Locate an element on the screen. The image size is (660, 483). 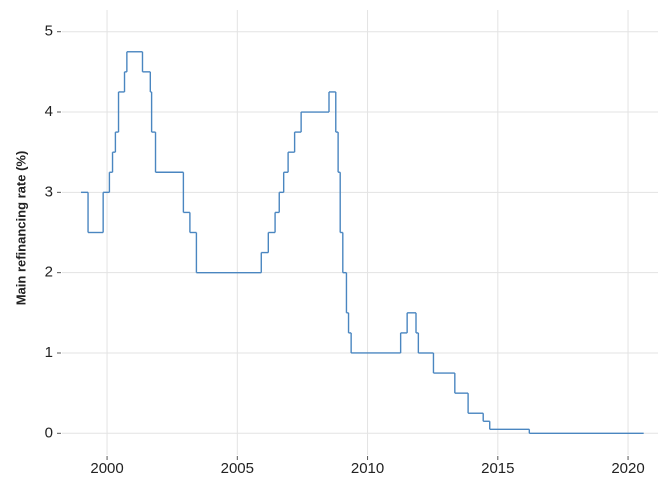
x-tick-label: 2020 is located at coordinates (627, 468).